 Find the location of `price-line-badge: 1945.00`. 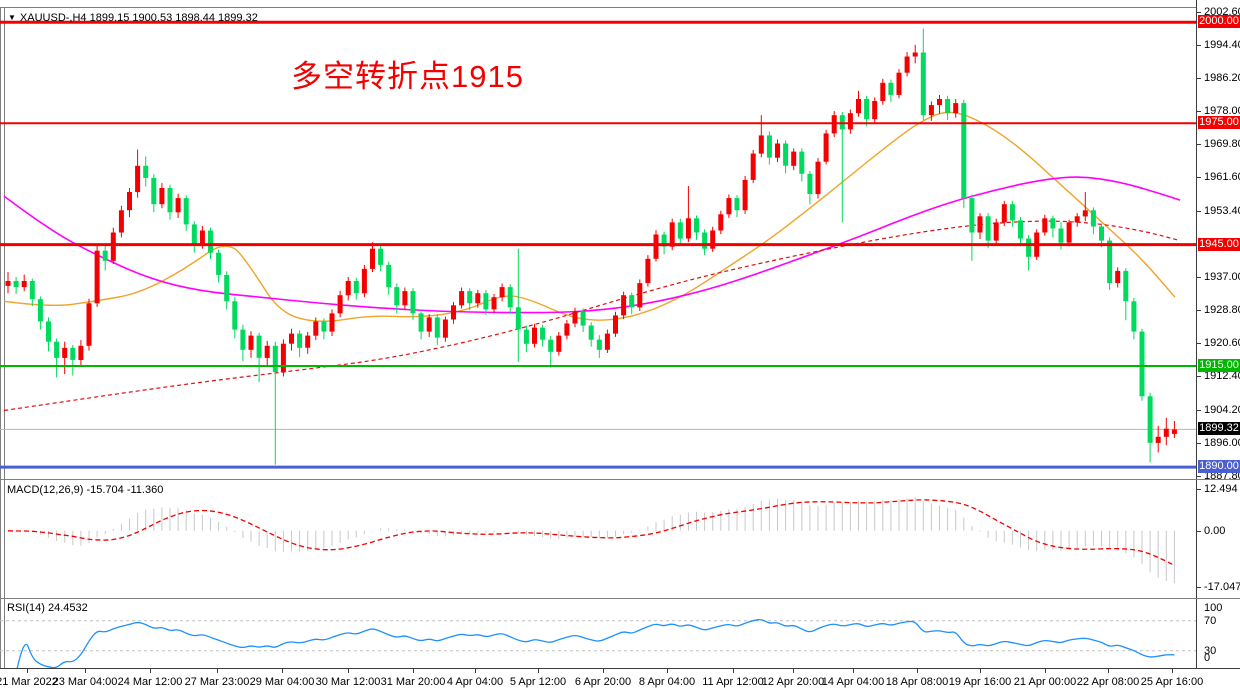

price-line-badge: 1945.00 is located at coordinates (1219, 244).